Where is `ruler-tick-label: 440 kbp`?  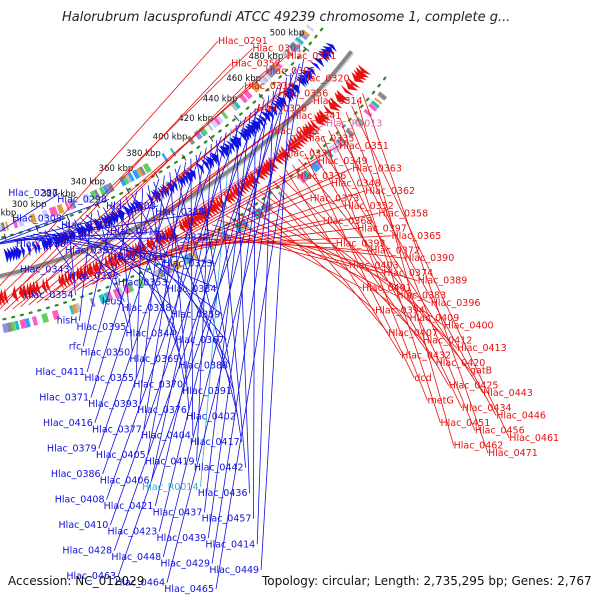 ruler-tick-label: 440 kbp is located at coordinates (220, 100).